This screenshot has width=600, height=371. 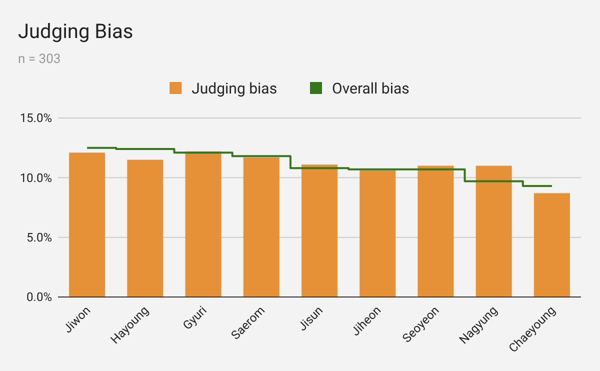 What do you see at coordinates (39, 59) in the screenshot?
I see `chart-subtitle: n = 303` at bounding box center [39, 59].